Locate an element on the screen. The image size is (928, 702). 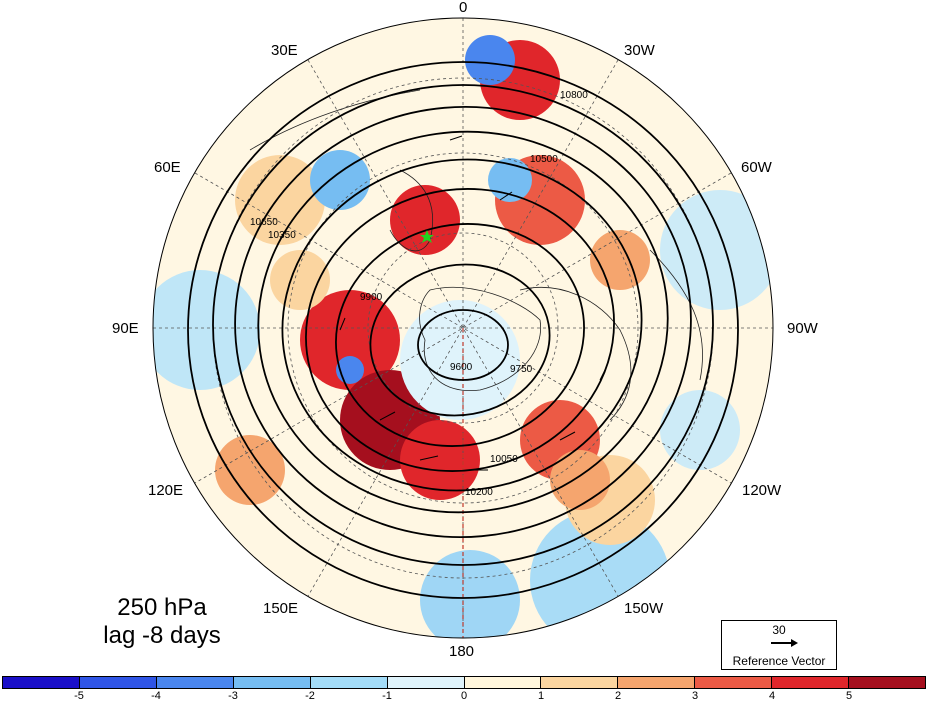
colorbar-tick-label: 0 is located at coordinates (464, 696).